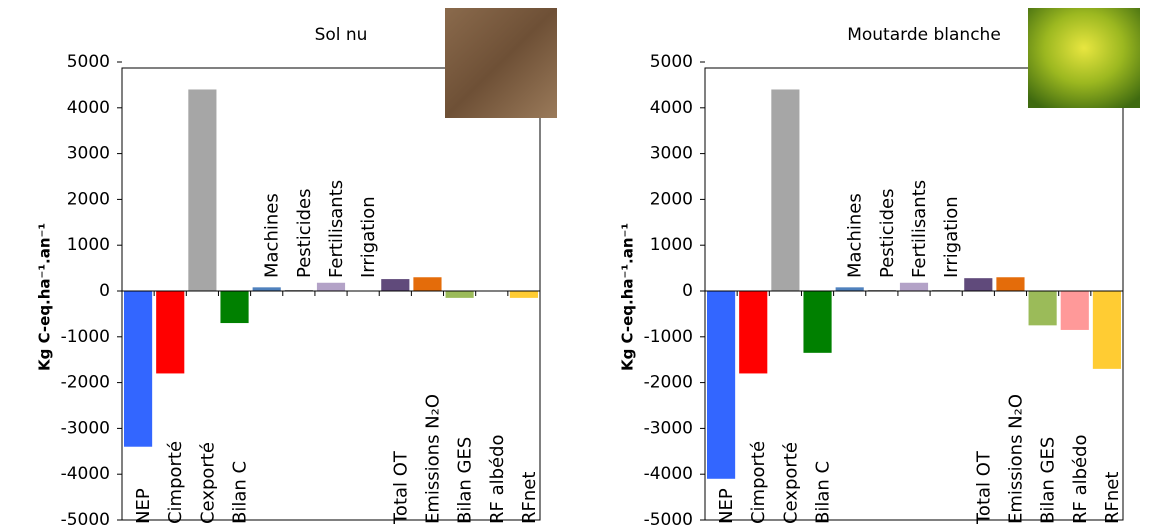 The height and width of the screenshot is (528, 1157). I want to click on mustard-photo, so click(1084, 58).